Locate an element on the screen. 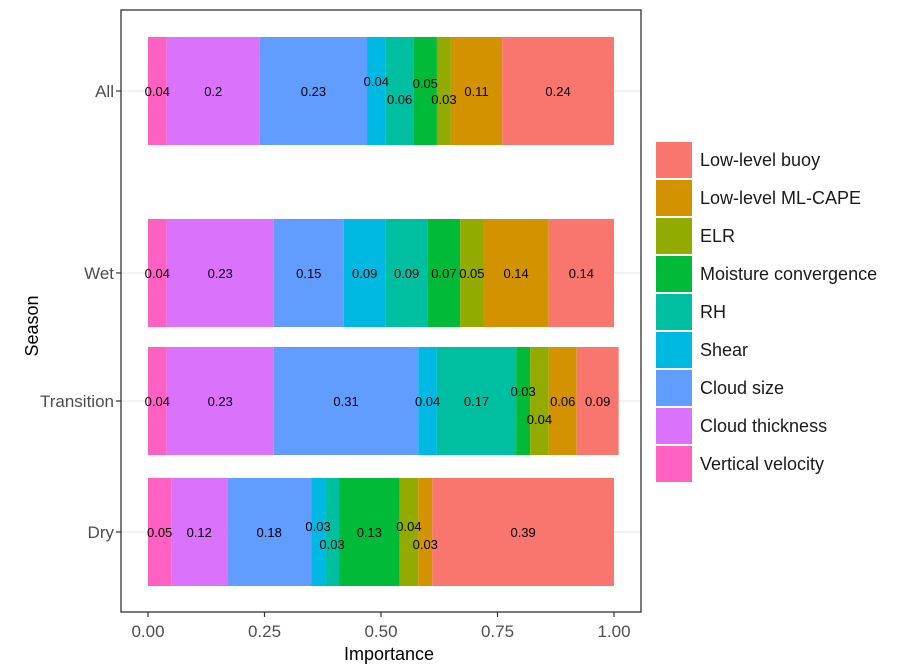 This screenshot has height=671, width=899. legend-label: ELR is located at coordinates (717, 236).